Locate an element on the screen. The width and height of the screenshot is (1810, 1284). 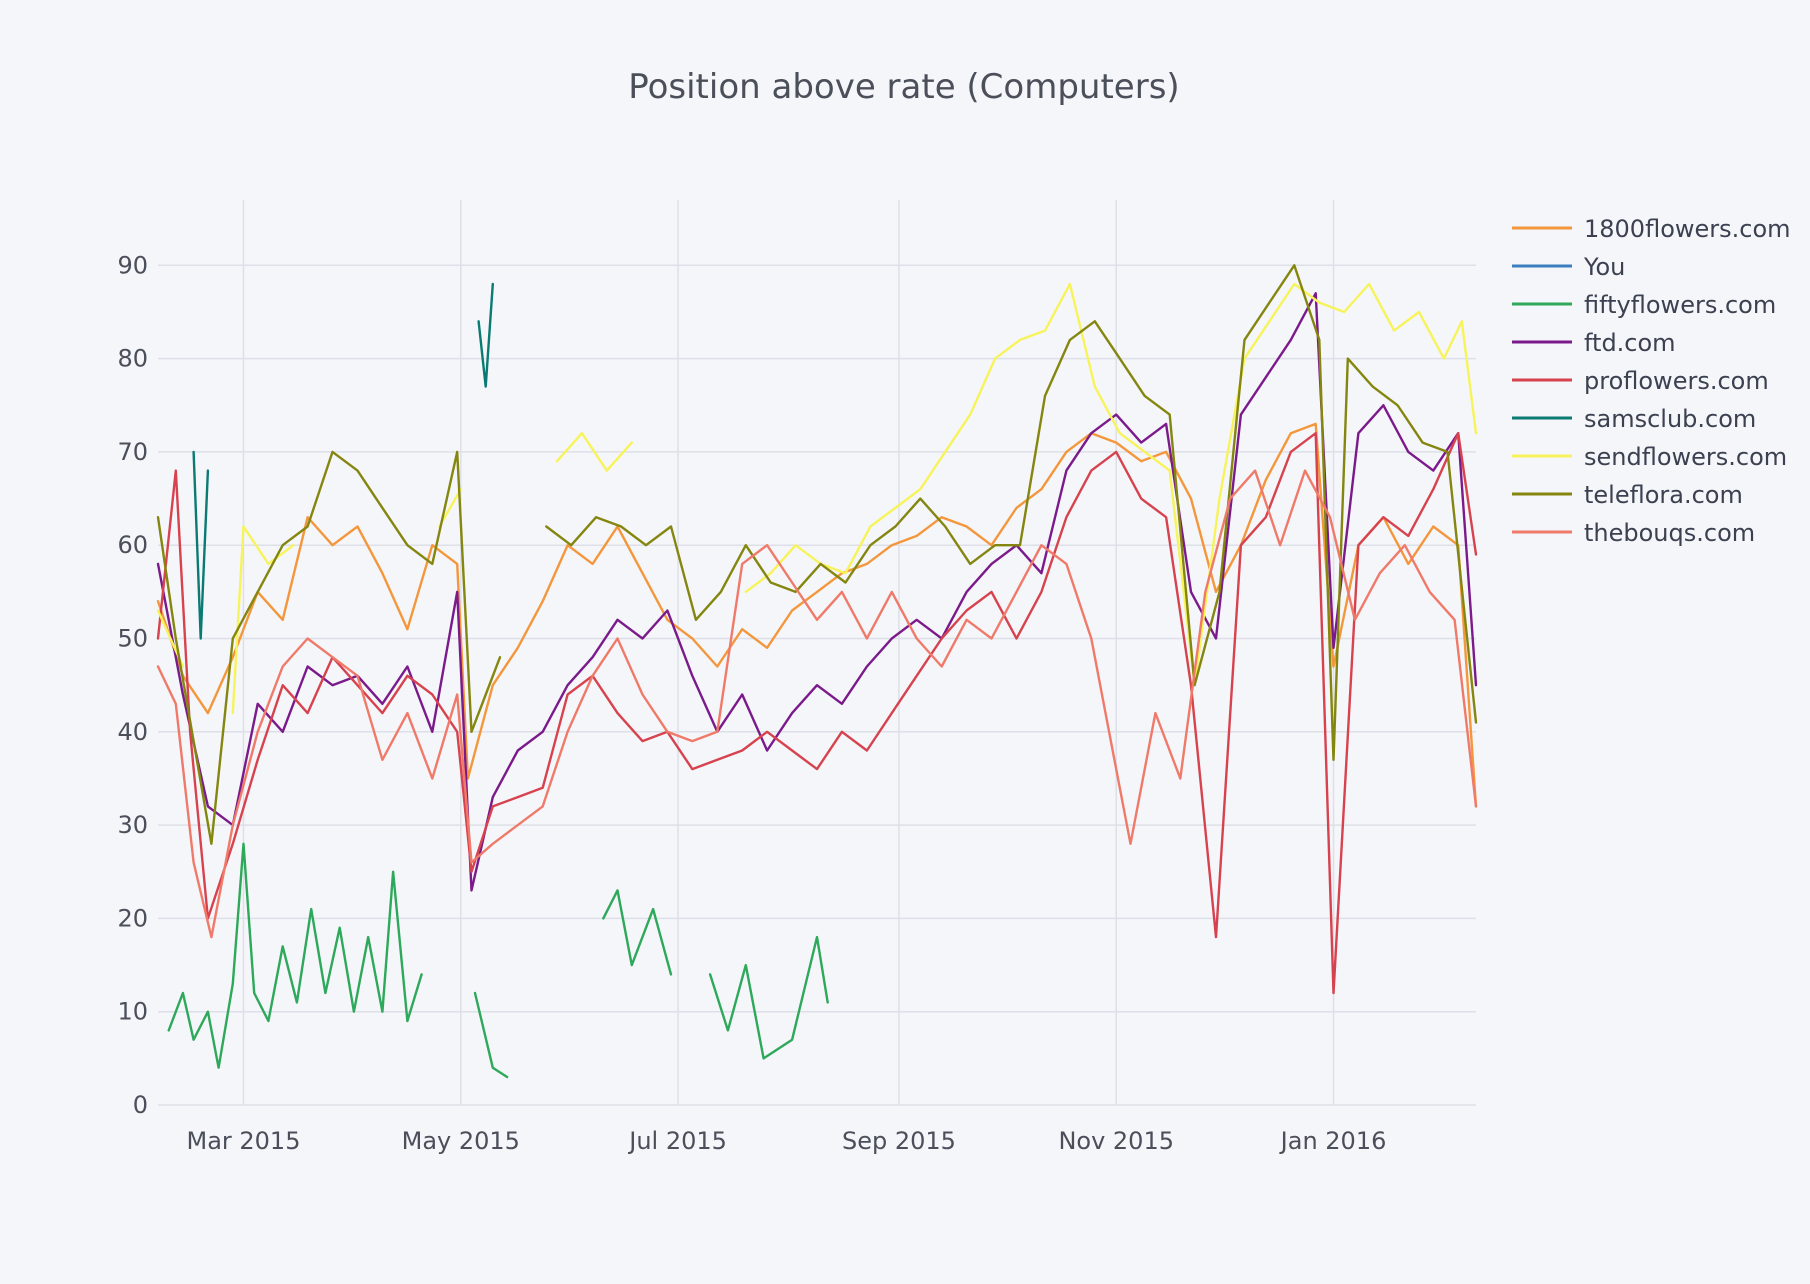
legend-item: fiftyflowers.com is located at coordinates (1644, 305).